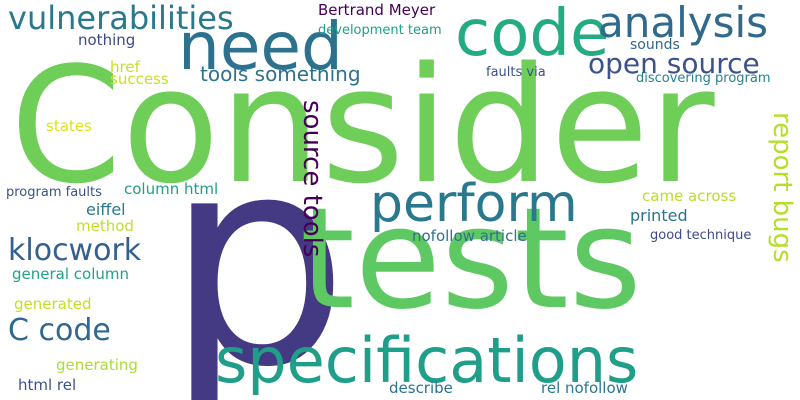 The height and width of the screenshot is (400, 800). Describe the element at coordinates (683, 23) in the screenshot. I see `word-analysis: analysis` at that location.